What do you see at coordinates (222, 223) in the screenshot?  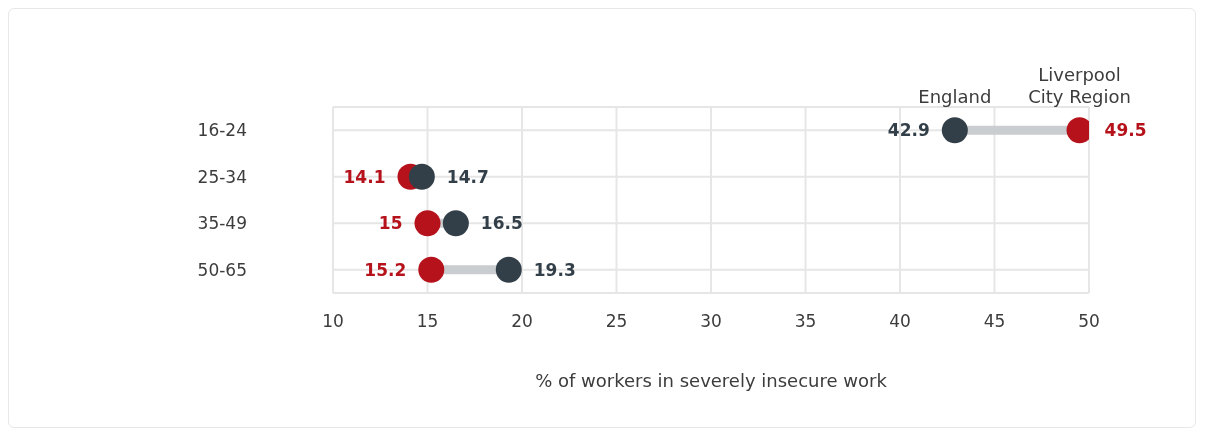 I see `y-tick-label: 35-49` at bounding box center [222, 223].